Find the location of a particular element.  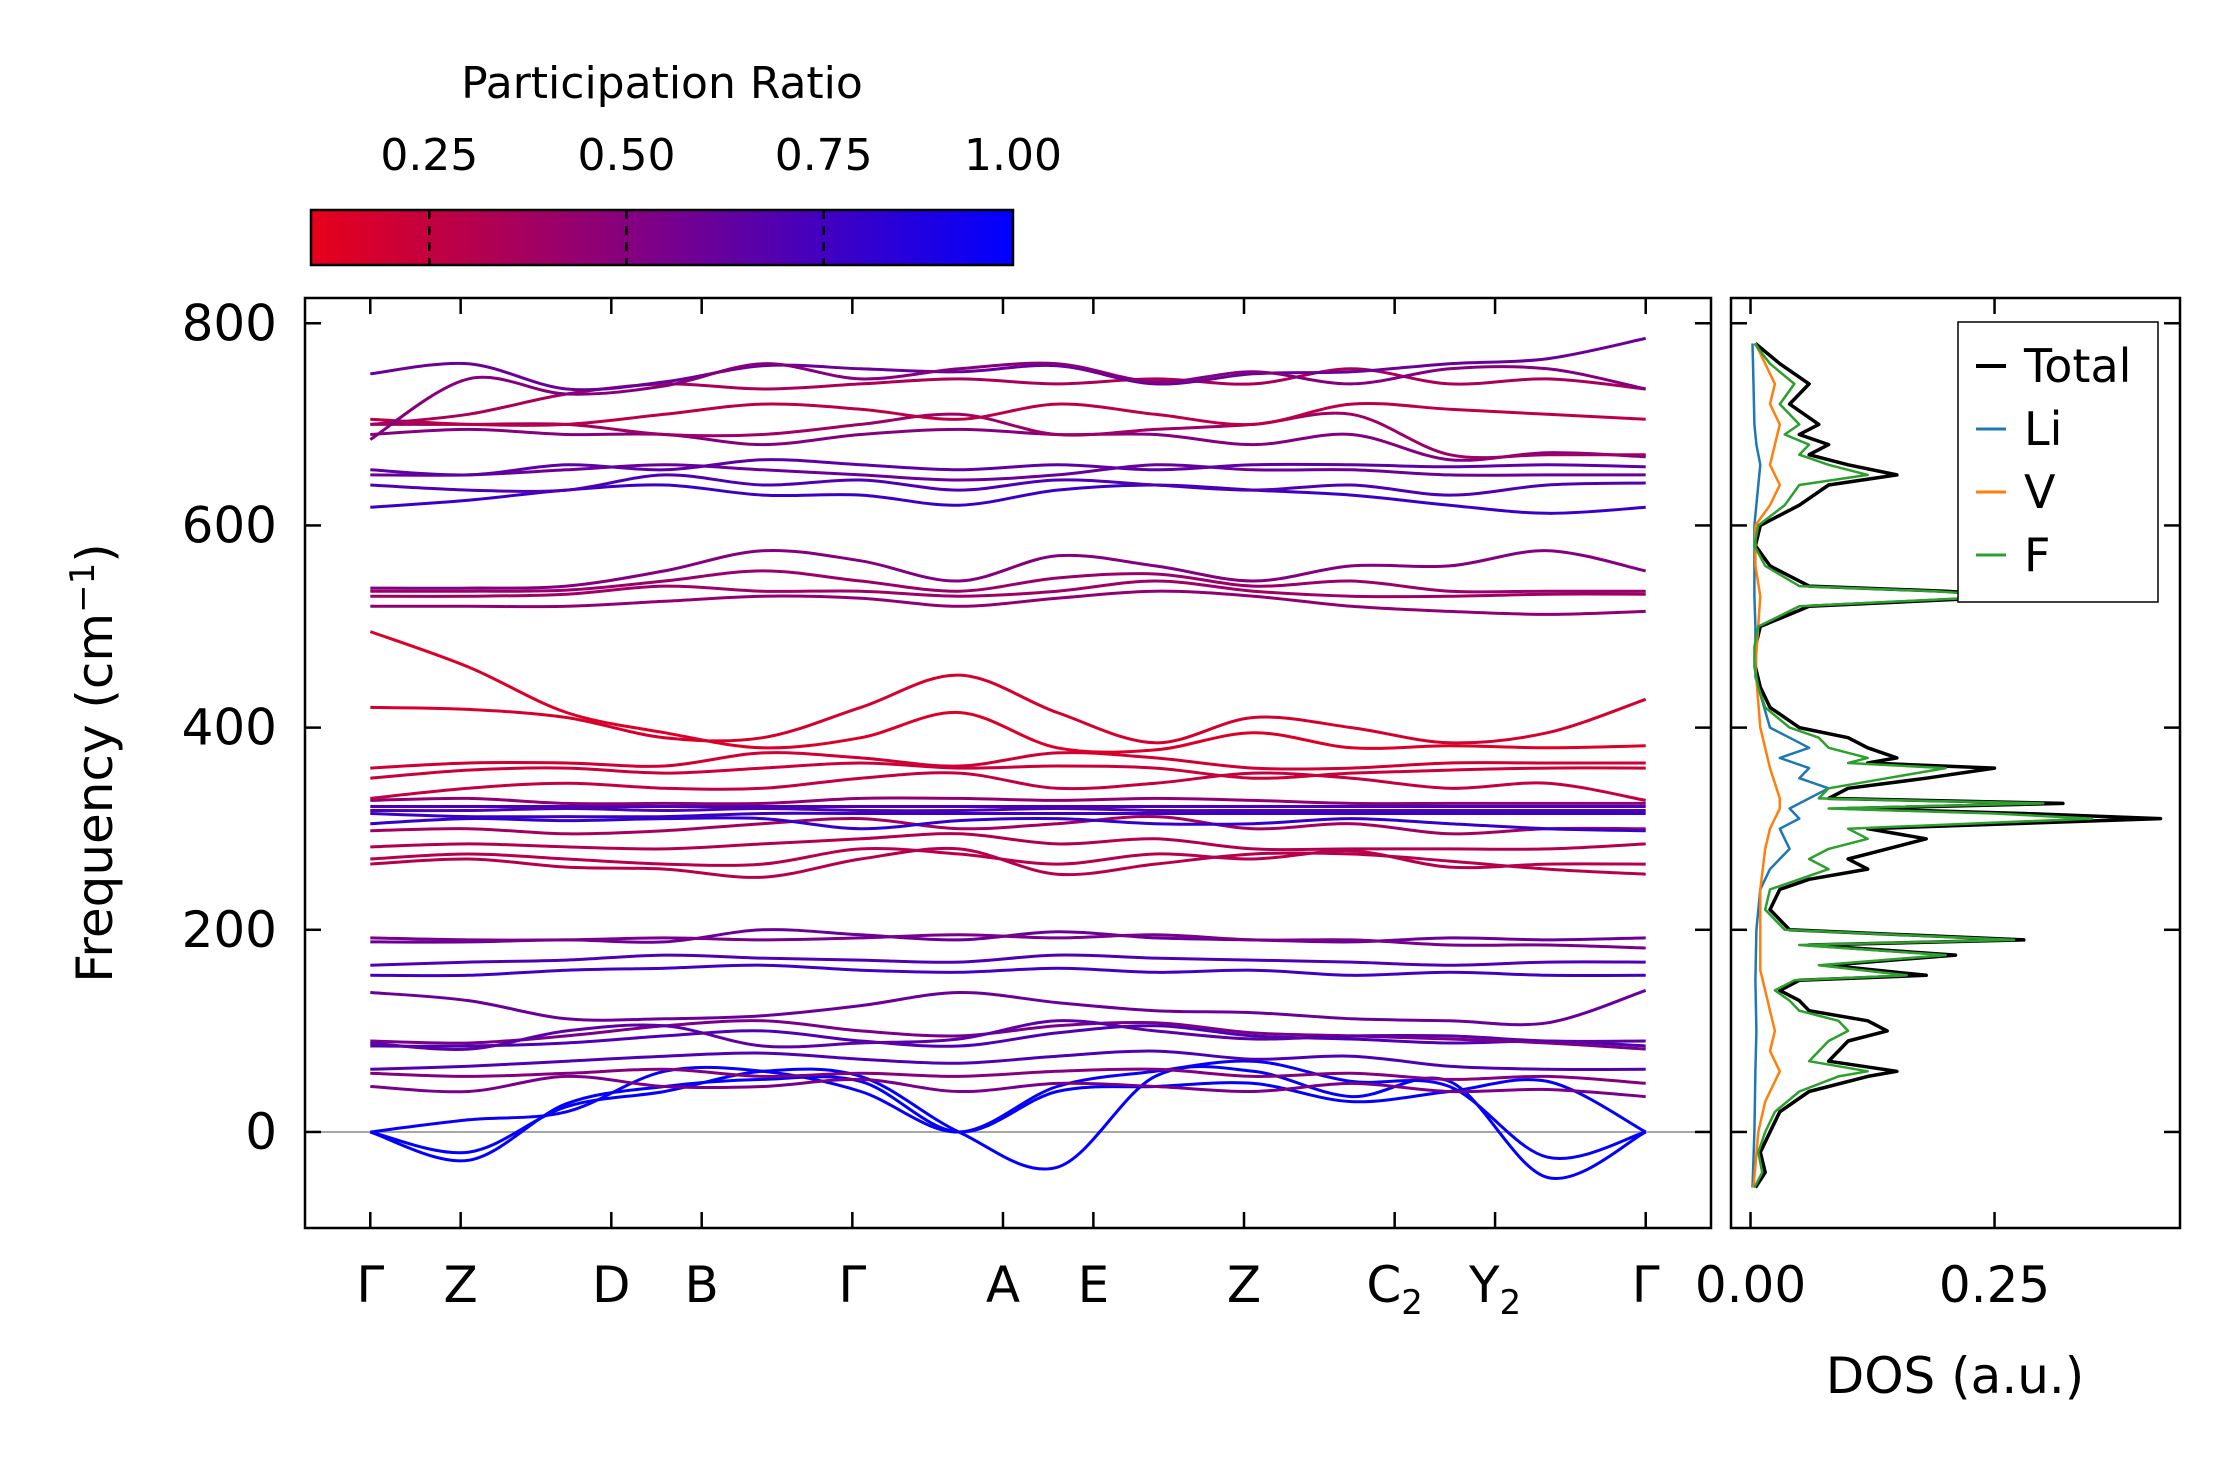

colorbar-title: Participation Ratio is located at coordinates (662, 83).